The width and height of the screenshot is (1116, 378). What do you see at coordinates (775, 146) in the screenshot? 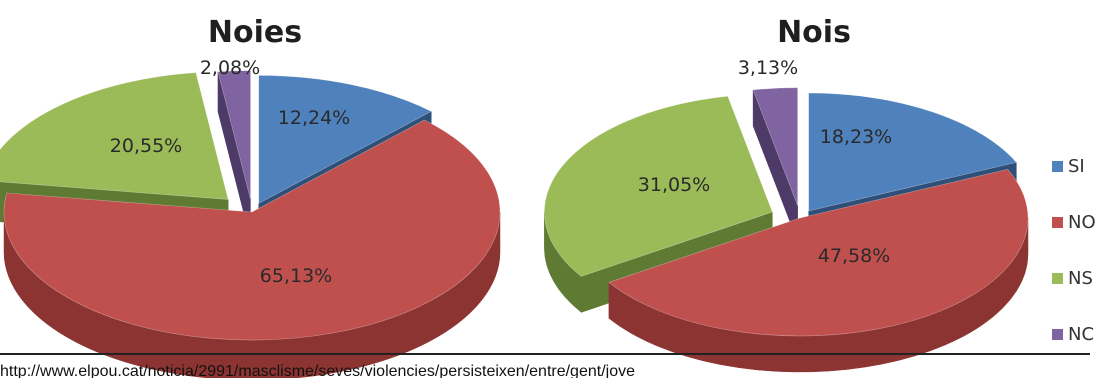
I see `pie-slice-top-nois-nc` at bounding box center [775, 146].